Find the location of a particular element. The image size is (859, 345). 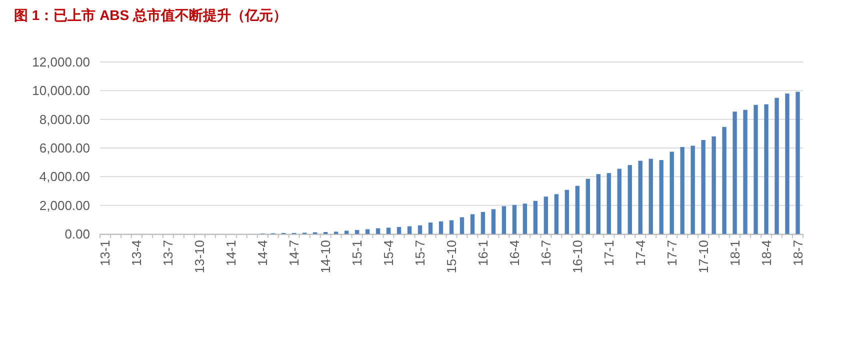

x-tick-label: 14-7 is located at coordinates (294, 253).